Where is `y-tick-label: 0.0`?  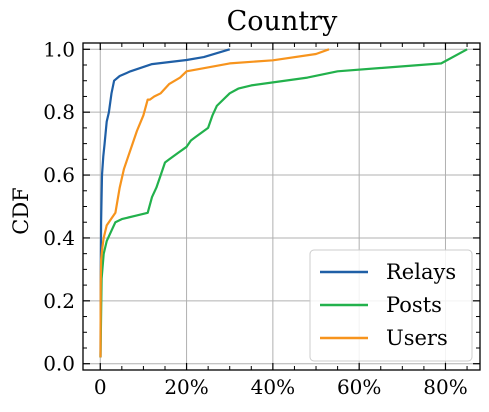 y-tick-label: 0.0 is located at coordinates (59, 364).